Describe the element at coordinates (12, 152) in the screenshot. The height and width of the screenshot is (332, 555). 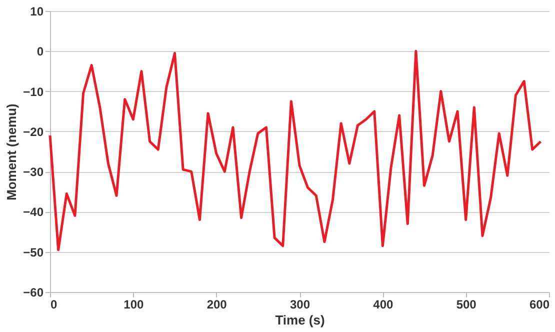
I see `y-axis-title: Moment (nemu)` at that location.